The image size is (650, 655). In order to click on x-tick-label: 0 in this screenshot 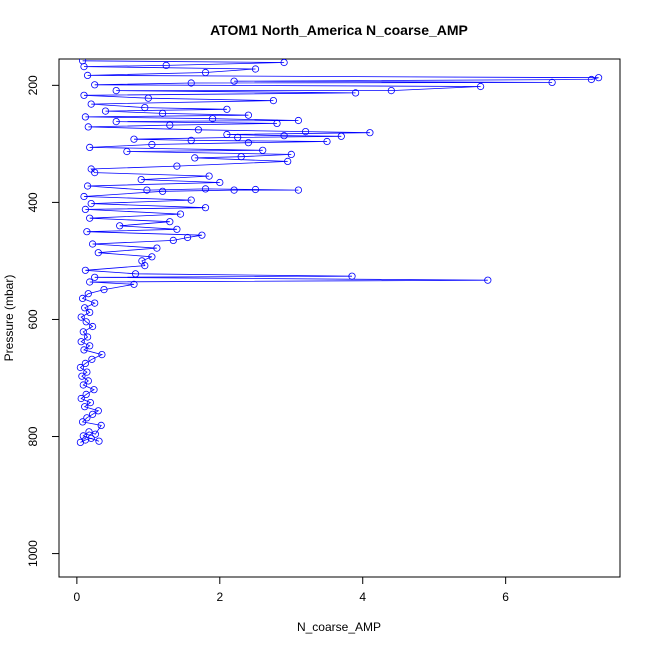, I will do `click(77, 597)`.